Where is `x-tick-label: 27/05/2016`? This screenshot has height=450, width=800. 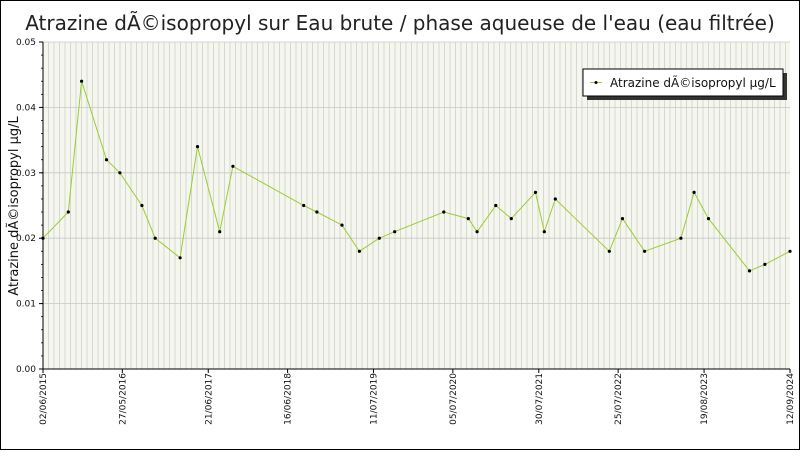
x-tick-label: 27/05/2016 is located at coordinates (123, 399).